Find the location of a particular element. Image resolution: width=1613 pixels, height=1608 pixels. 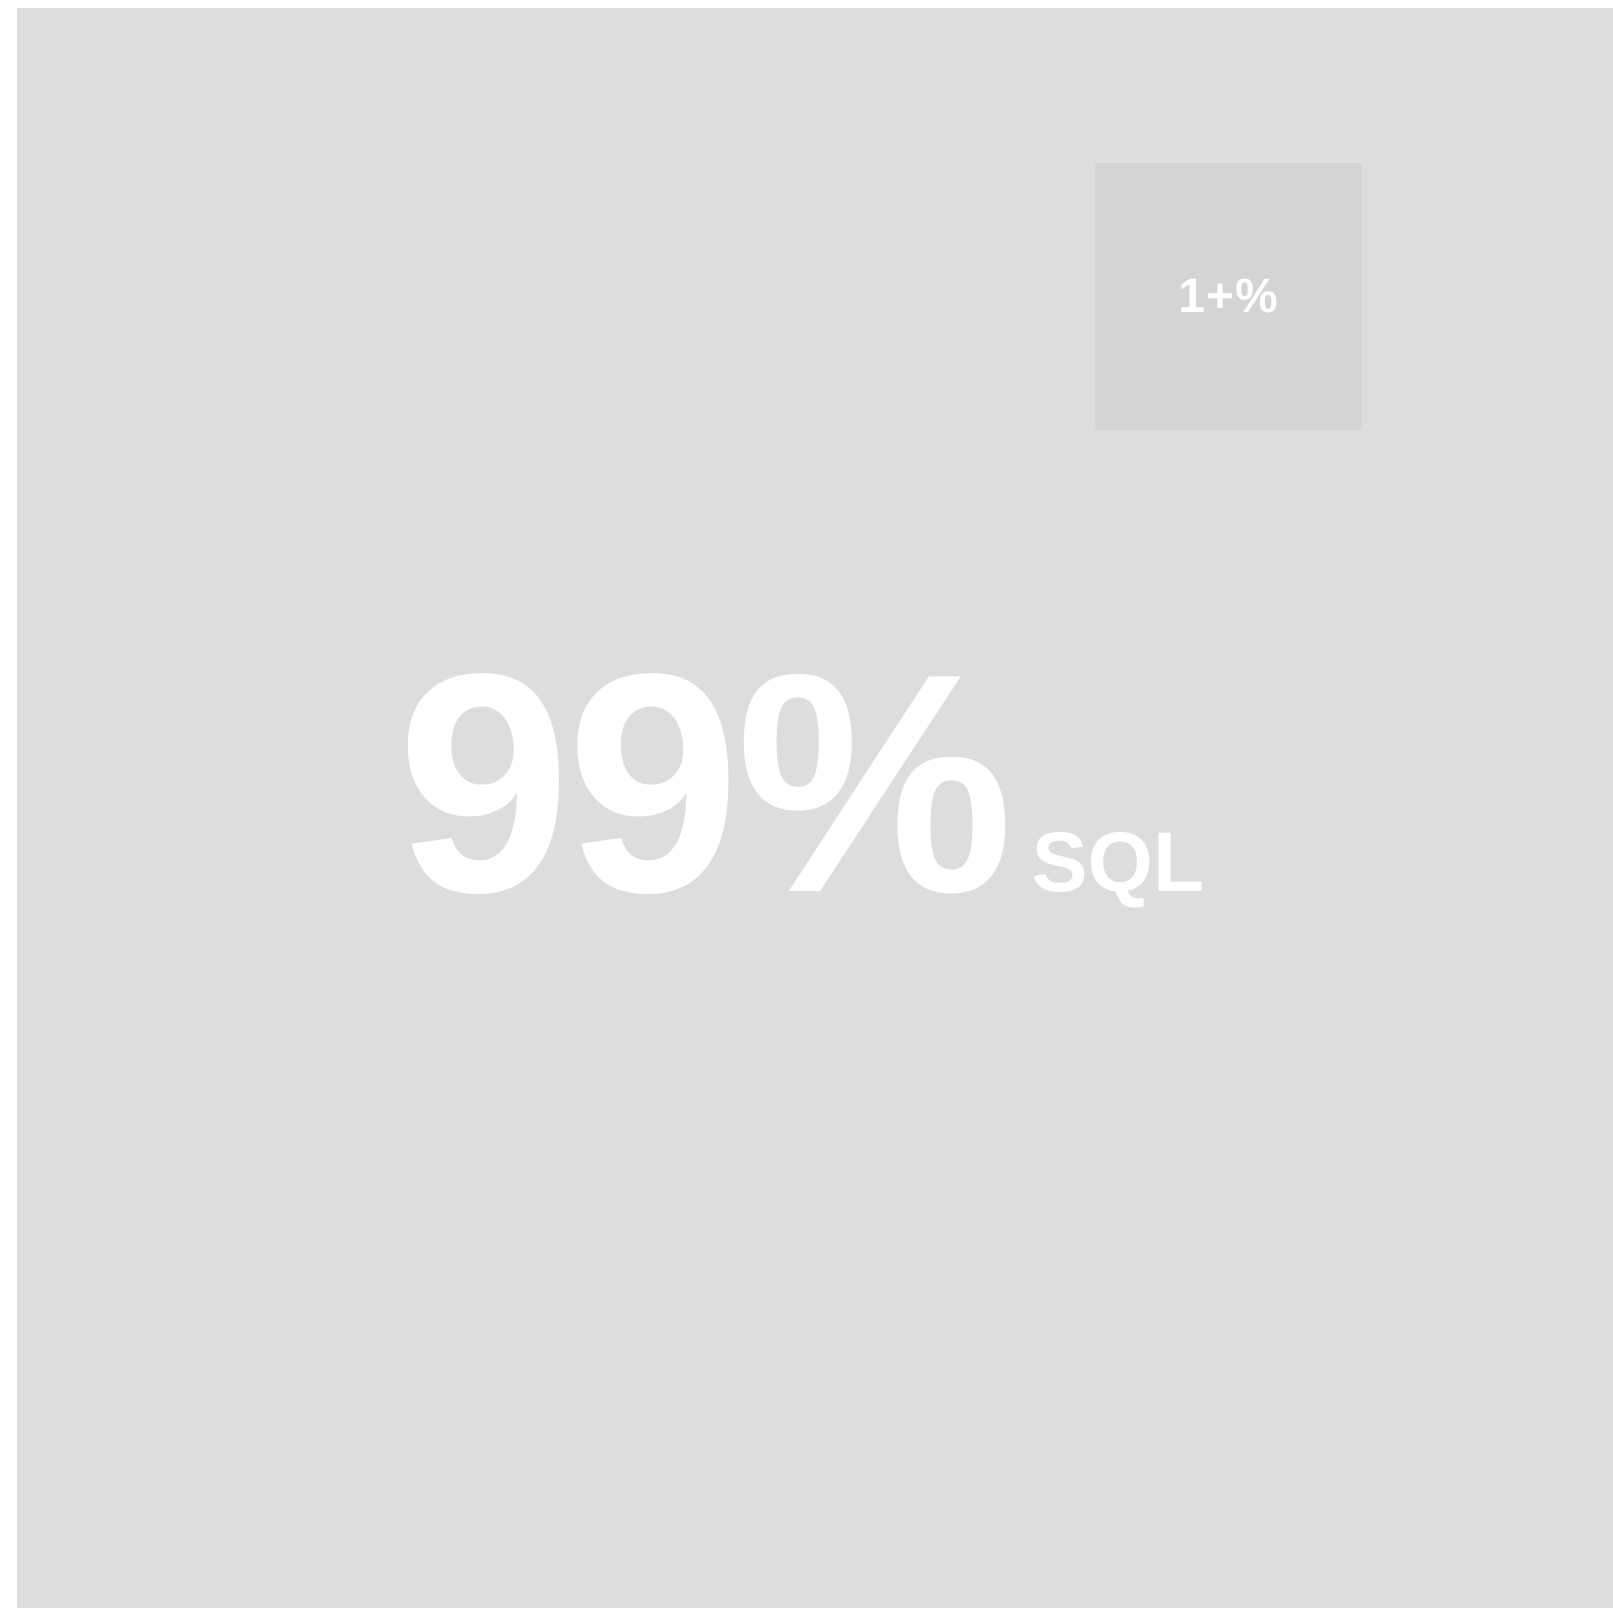

badge-text: 1+% is located at coordinates (1228, 296).